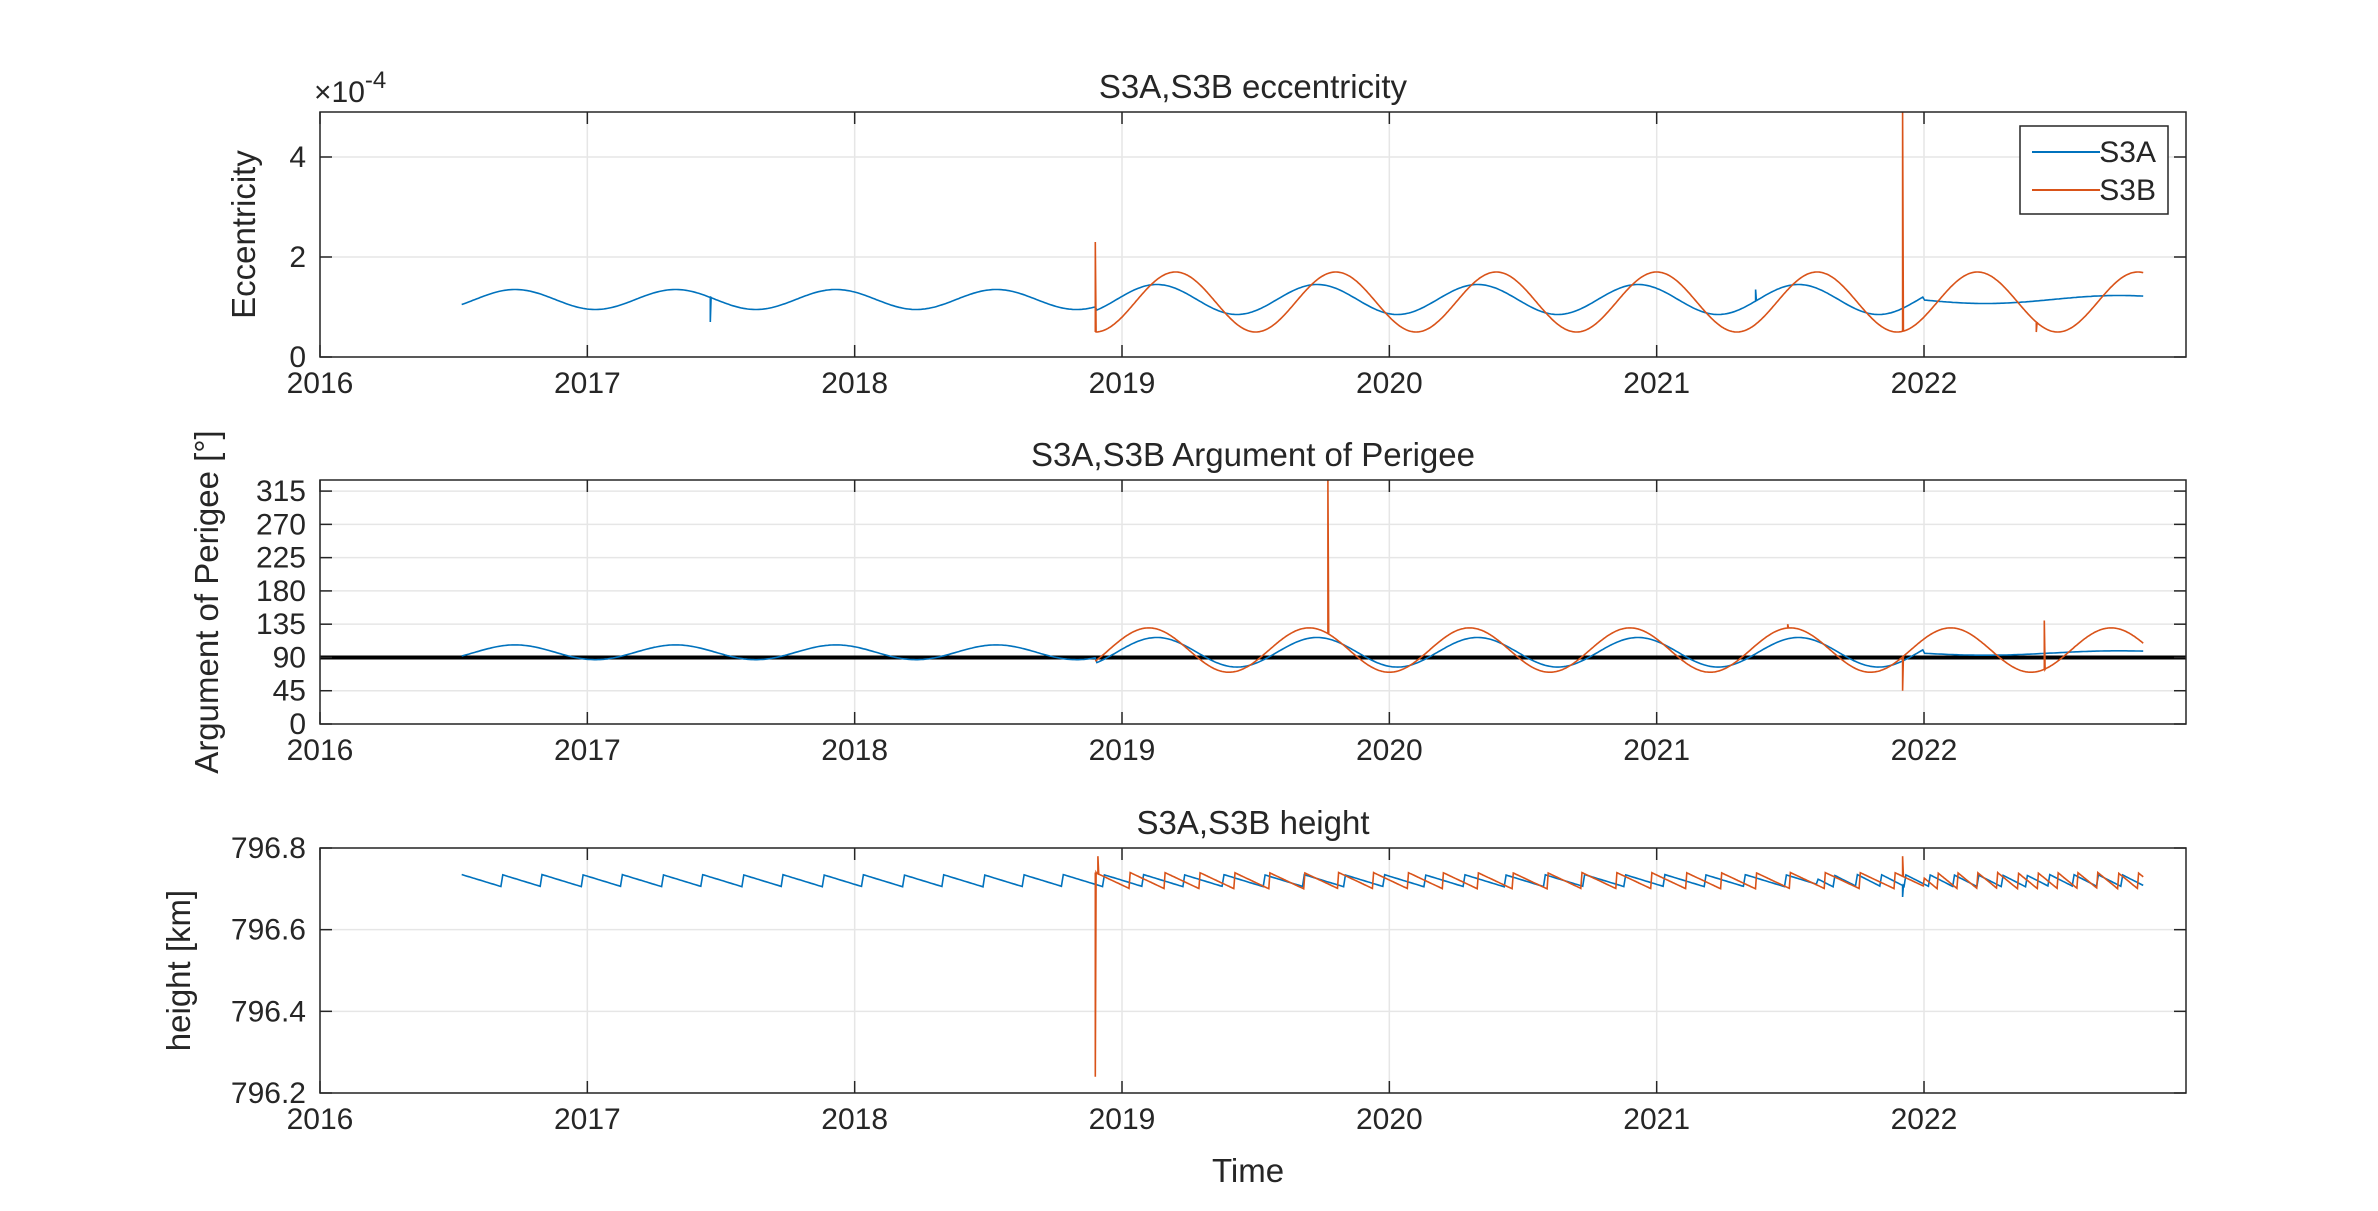 The width and height of the screenshot is (2378, 1211). What do you see at coordinates (281, 591) in the screenshot?
I see `y-tick-label: 180` at bounding box center [281, 591].